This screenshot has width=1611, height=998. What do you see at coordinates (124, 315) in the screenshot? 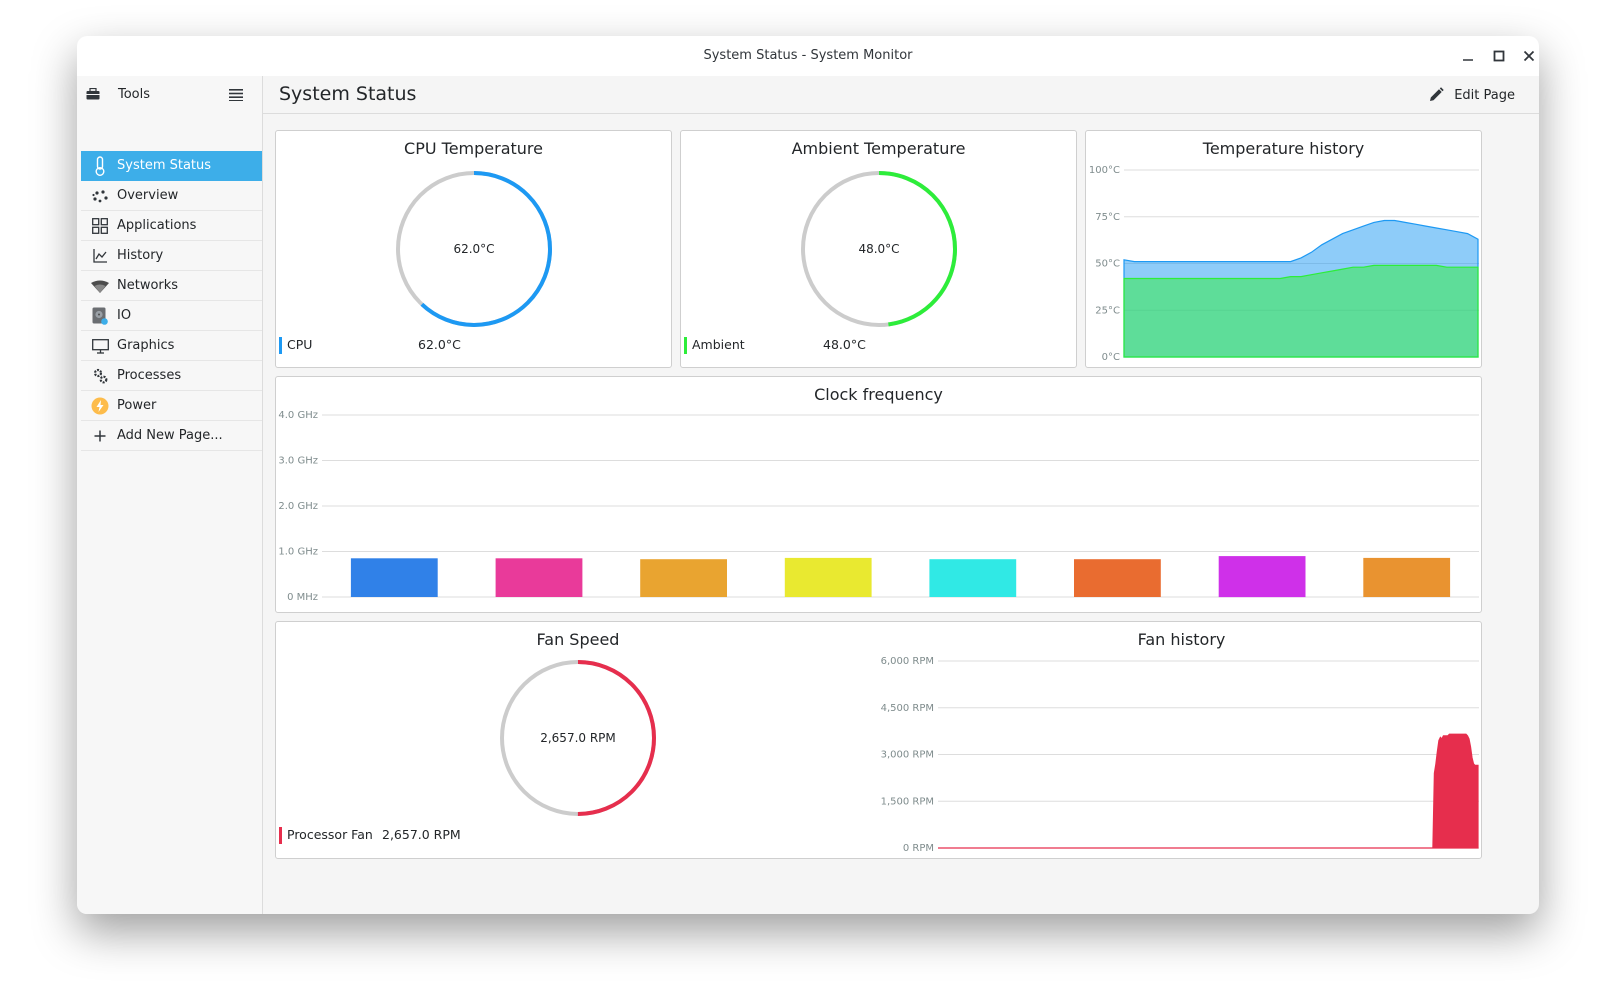
I see `sidebar-item-label: IO` at bounding box center [124, 315].